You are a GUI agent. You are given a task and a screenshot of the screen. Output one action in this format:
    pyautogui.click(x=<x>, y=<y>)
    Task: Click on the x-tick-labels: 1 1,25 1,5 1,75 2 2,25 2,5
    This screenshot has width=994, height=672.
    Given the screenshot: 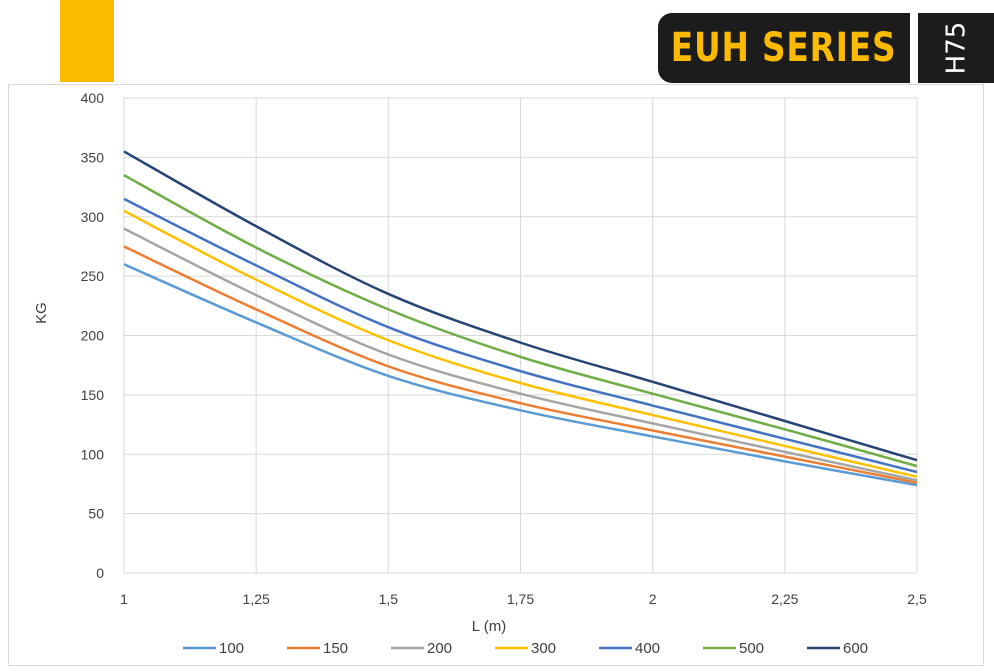 What is the action you would take?
    pyautogui.click(x=523, y=599)
    